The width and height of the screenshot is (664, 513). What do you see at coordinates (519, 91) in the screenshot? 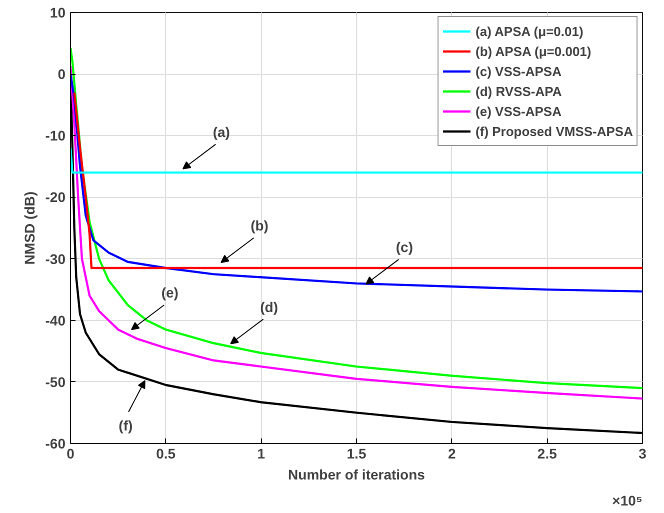
I see `legend-label: (d) RVSS-APA` at bounding box center [519, 91].